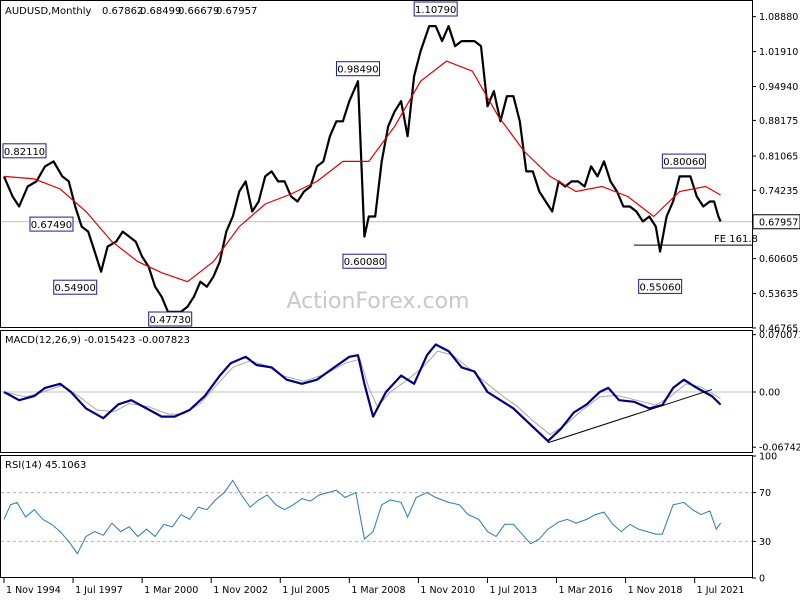  Describe the element at coordinates (447, 590) in the screenshot. I see `x-tick-label: 1 Nov 2010` at that location.